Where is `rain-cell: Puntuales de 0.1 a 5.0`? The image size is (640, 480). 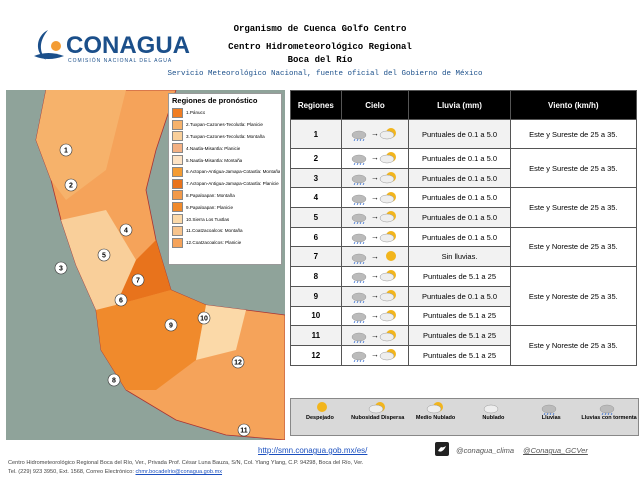 rain-cell: Puntuales de 0.1 a 5.0 is located at coordinates (459, 134).